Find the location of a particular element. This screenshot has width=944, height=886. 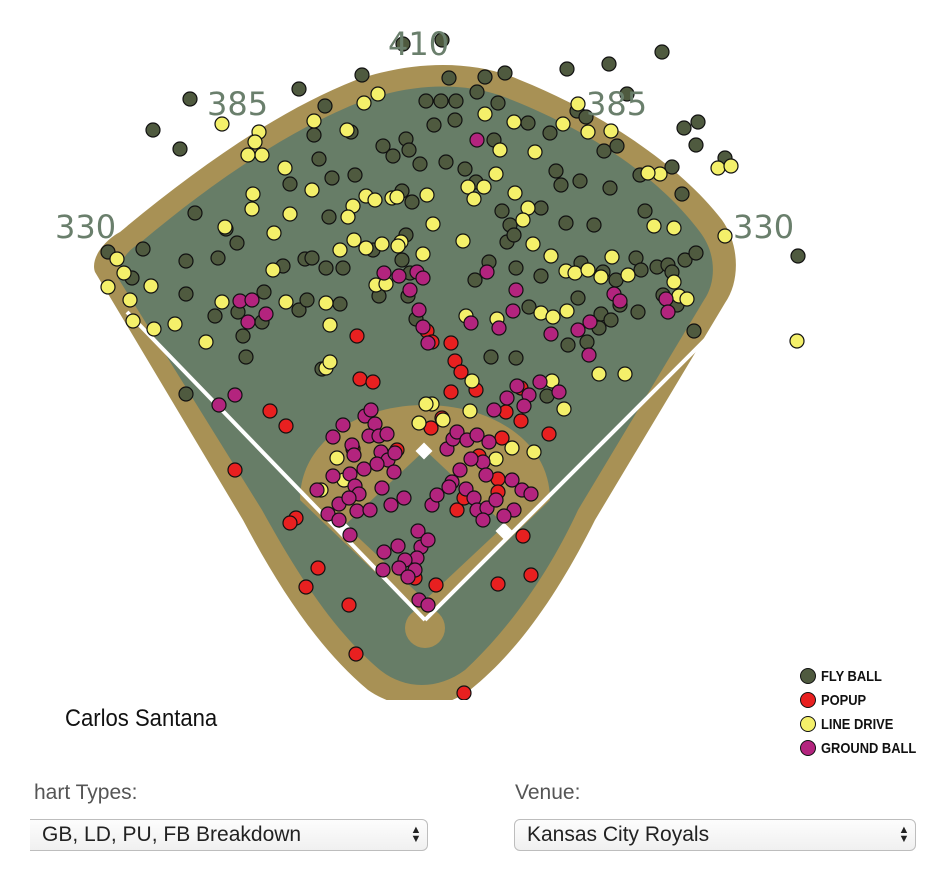

chart-types-select: GB, LD, PU, FB Breakdown ▲ ▼ is located at coordinates (229, 835).